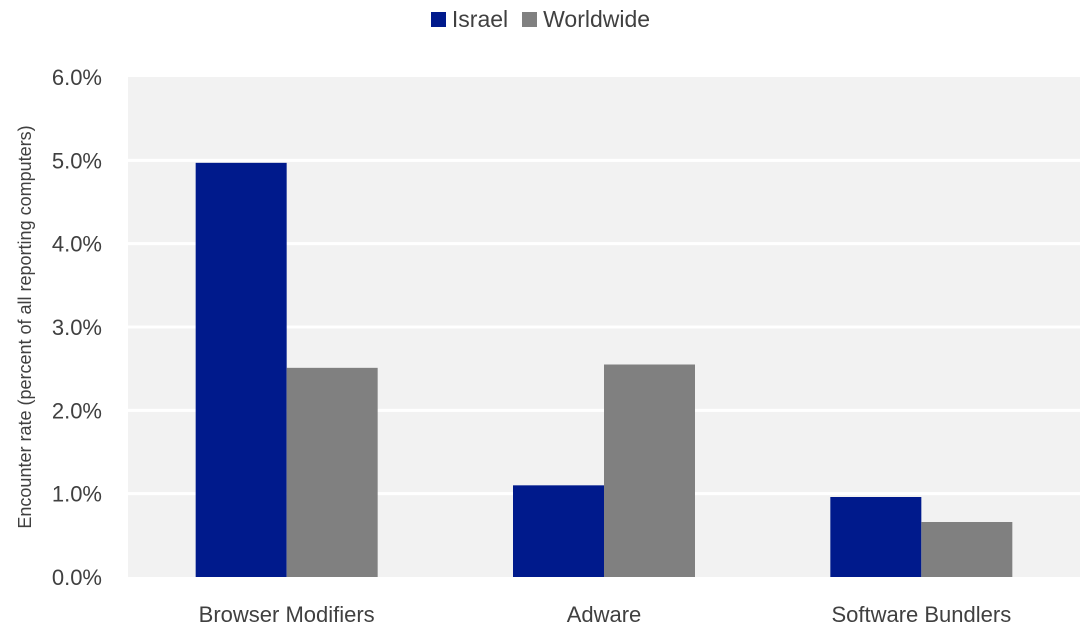  I want to click on y-tick-label: 3.0%, so click(77, 327).